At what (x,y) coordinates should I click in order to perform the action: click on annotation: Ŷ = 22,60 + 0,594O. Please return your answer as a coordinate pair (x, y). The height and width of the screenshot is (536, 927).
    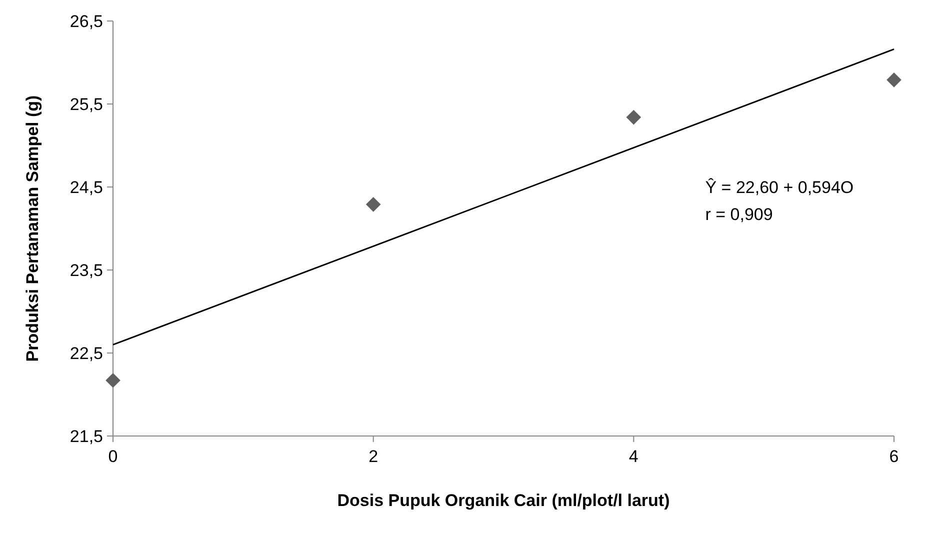
    Looking at the image, I should click on (779, 187).